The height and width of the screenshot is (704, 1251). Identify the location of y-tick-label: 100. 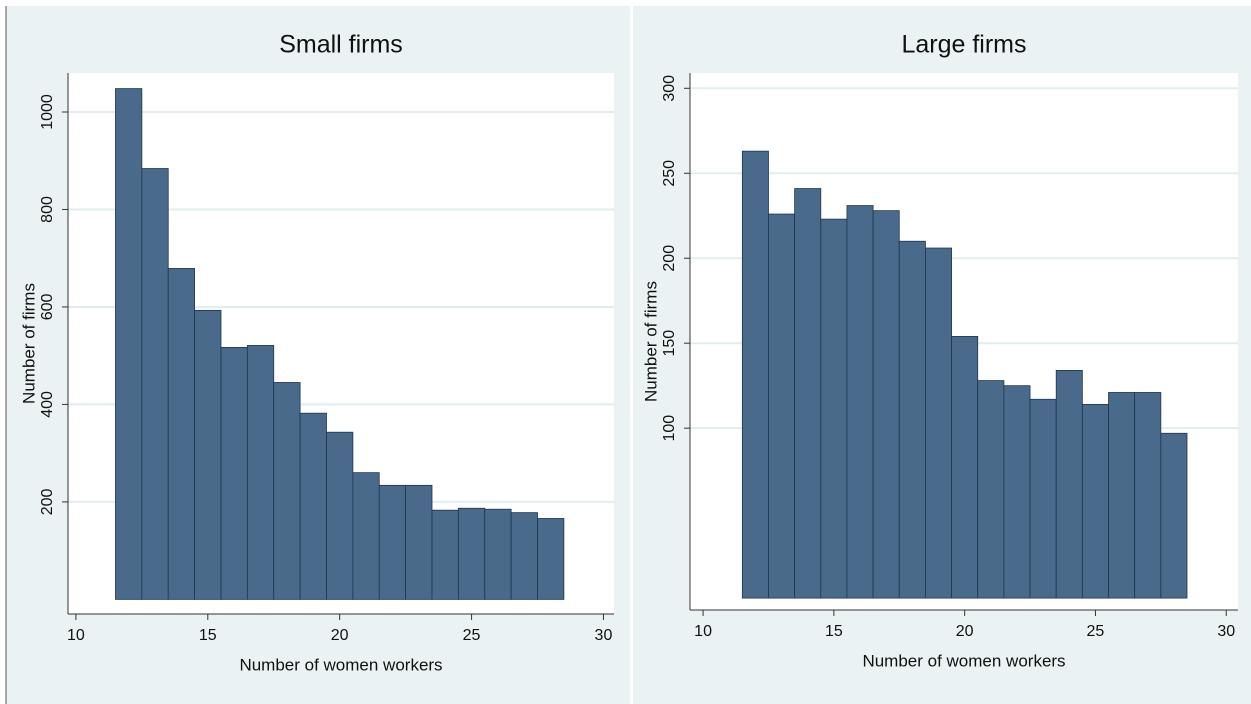
(669, 428).